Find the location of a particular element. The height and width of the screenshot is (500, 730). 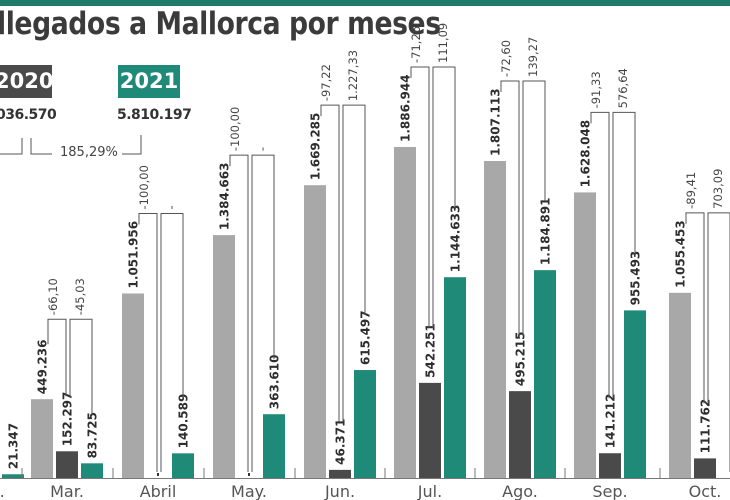

pct-change-2021: -45,03 is located at coordinates (80, 296).